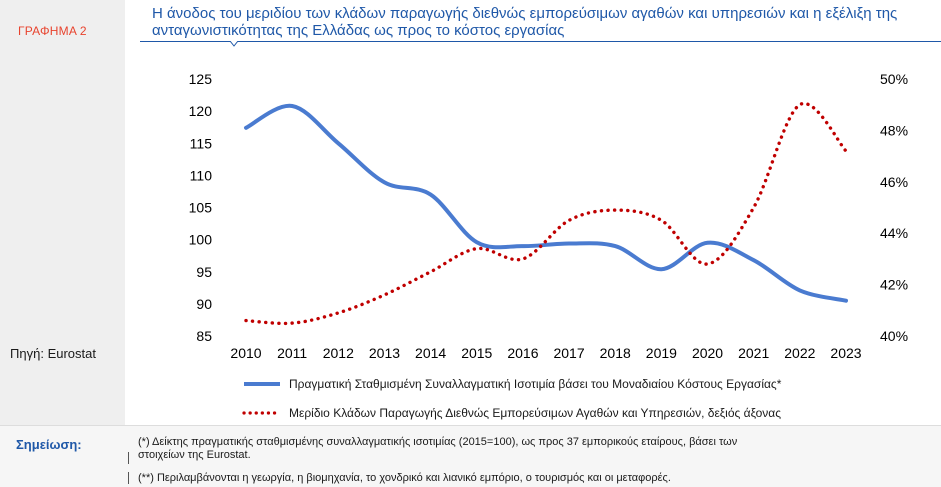 The image size is (941, 487). I want to click on y-right-ticks: 40% 42% 44% 46% 48% 50%, so click(894, 207).